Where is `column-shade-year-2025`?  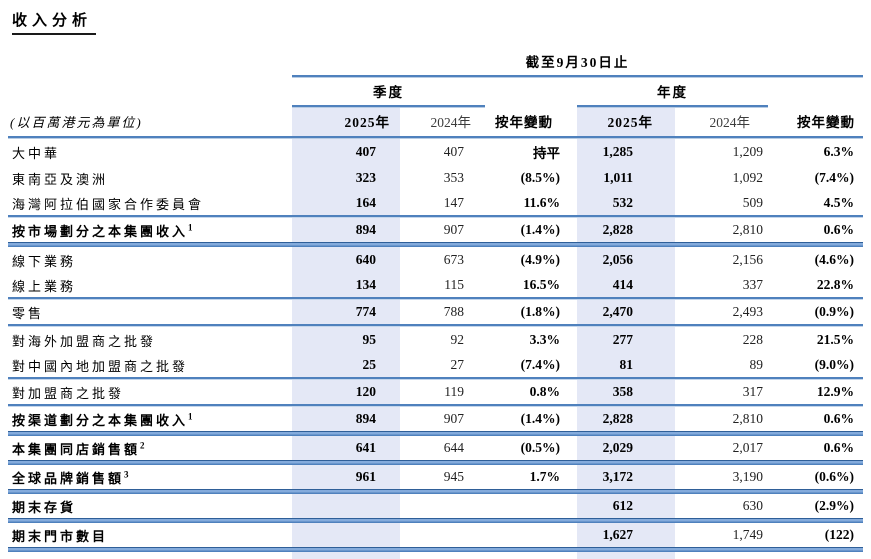 column-shade-year-2025 is located at coordinates (626, 332).